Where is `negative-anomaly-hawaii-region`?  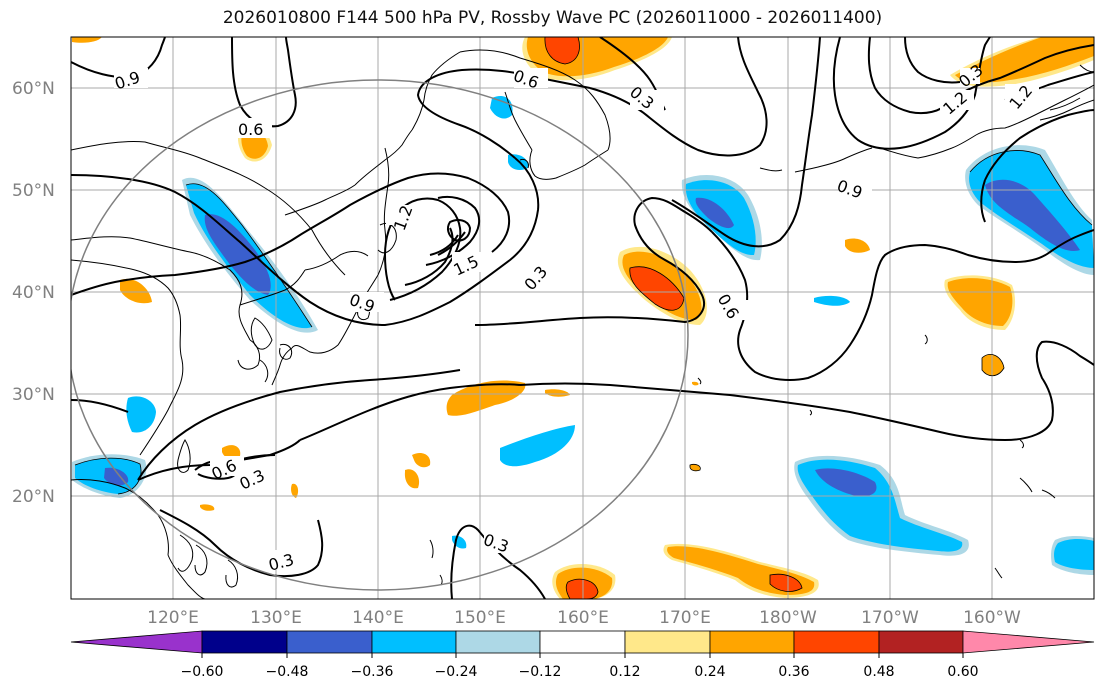
negative-anomaly-hawaii-region is located at coordinates (944, 515).